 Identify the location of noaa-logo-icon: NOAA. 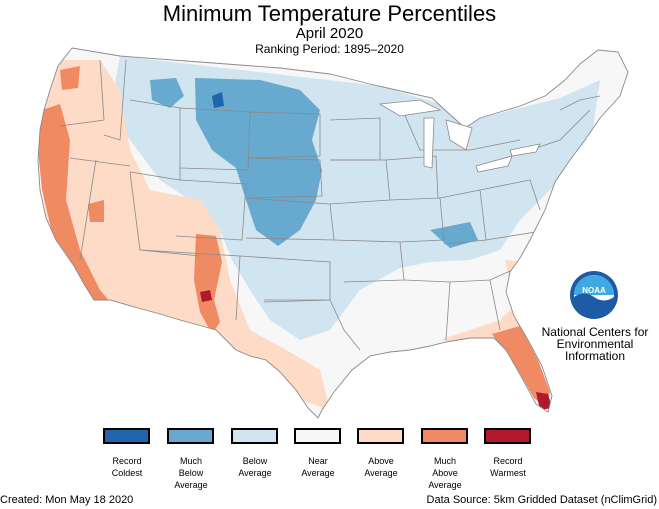
(594, 295).